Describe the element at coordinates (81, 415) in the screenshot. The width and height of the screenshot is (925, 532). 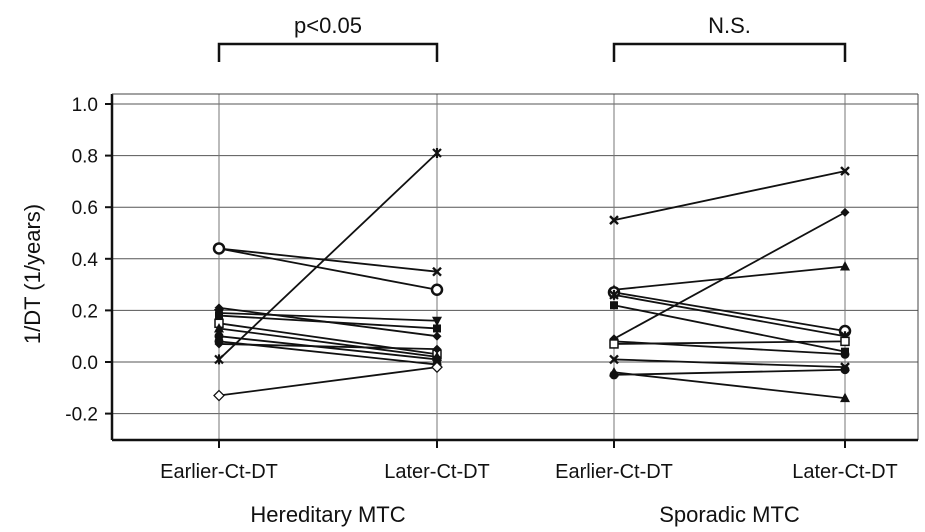
I see `y-tick-label: -0.2` at that location.